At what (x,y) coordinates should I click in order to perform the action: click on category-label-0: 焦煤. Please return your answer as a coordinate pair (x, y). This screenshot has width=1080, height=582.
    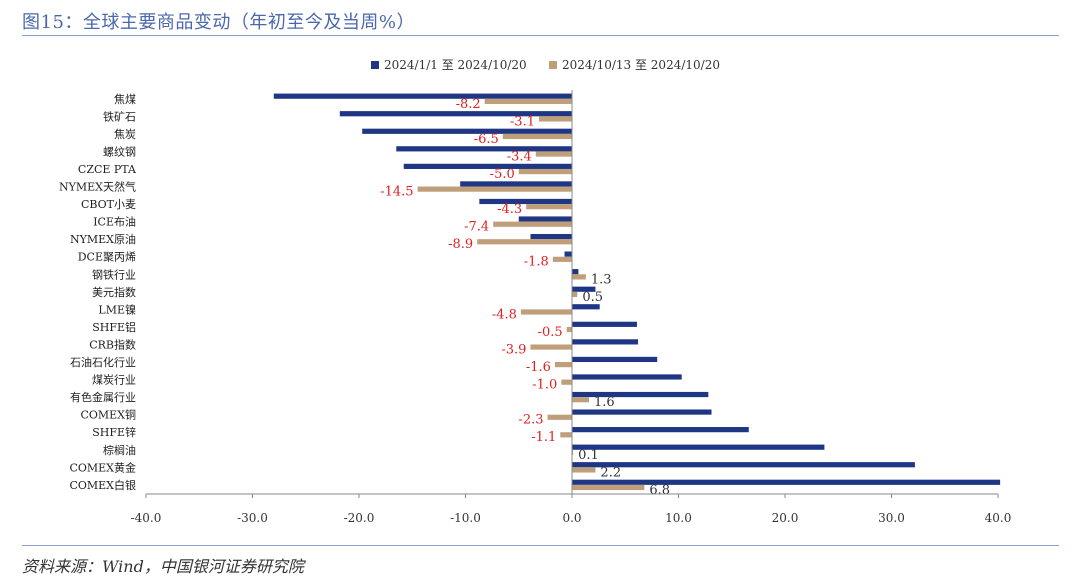
    Looking at the image, I should click on (125, 99).